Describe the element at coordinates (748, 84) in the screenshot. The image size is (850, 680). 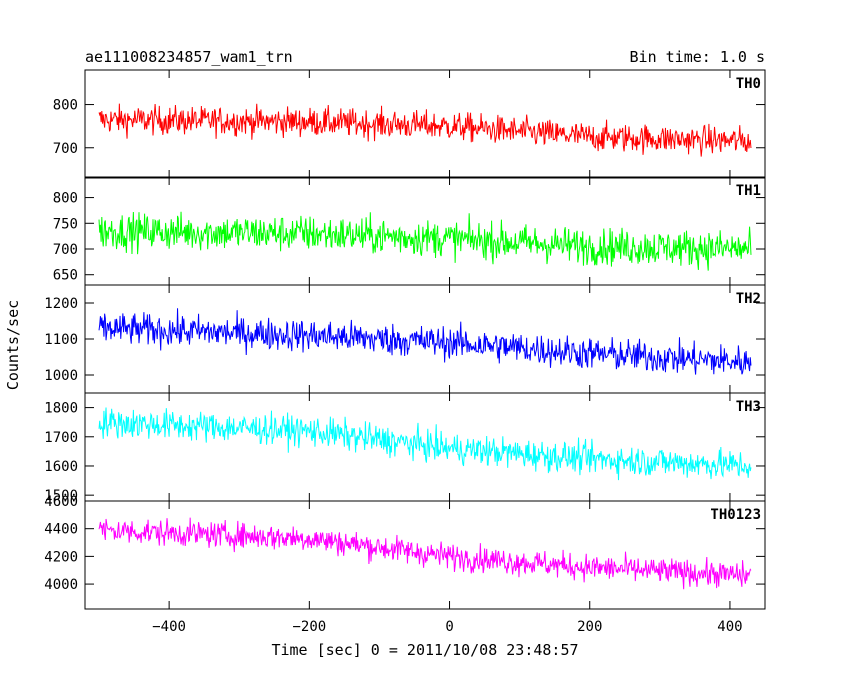
I see `panel-label-th0: TH0` at that location.